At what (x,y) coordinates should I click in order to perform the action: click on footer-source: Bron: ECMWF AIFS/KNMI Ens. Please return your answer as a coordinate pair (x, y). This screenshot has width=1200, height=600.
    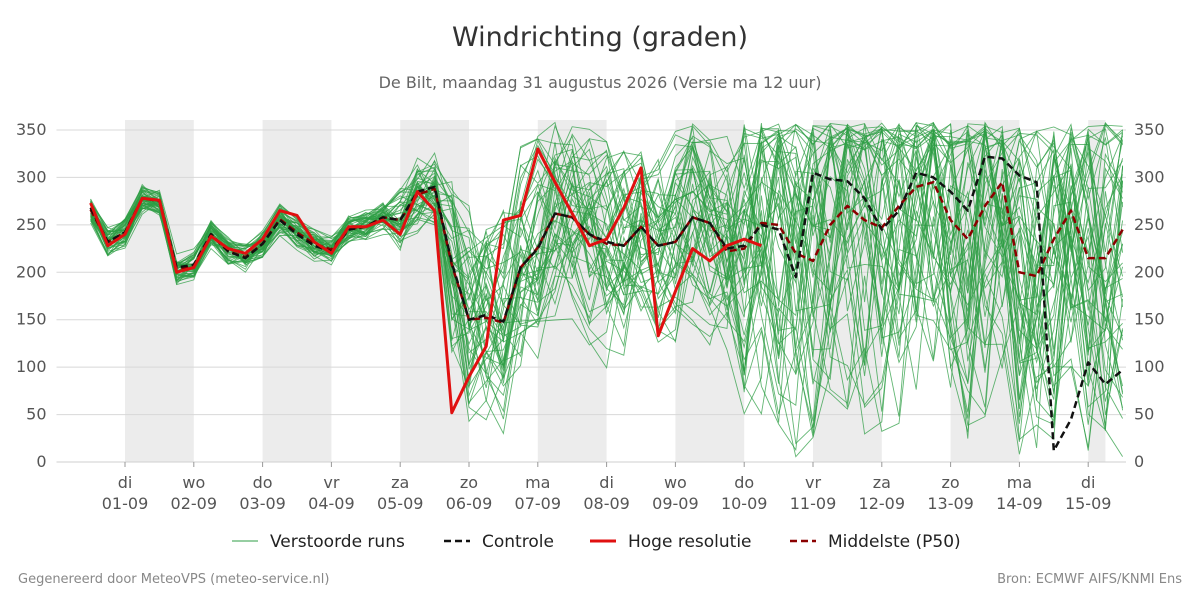
    Looking at the image, I should click on (1089, 579).